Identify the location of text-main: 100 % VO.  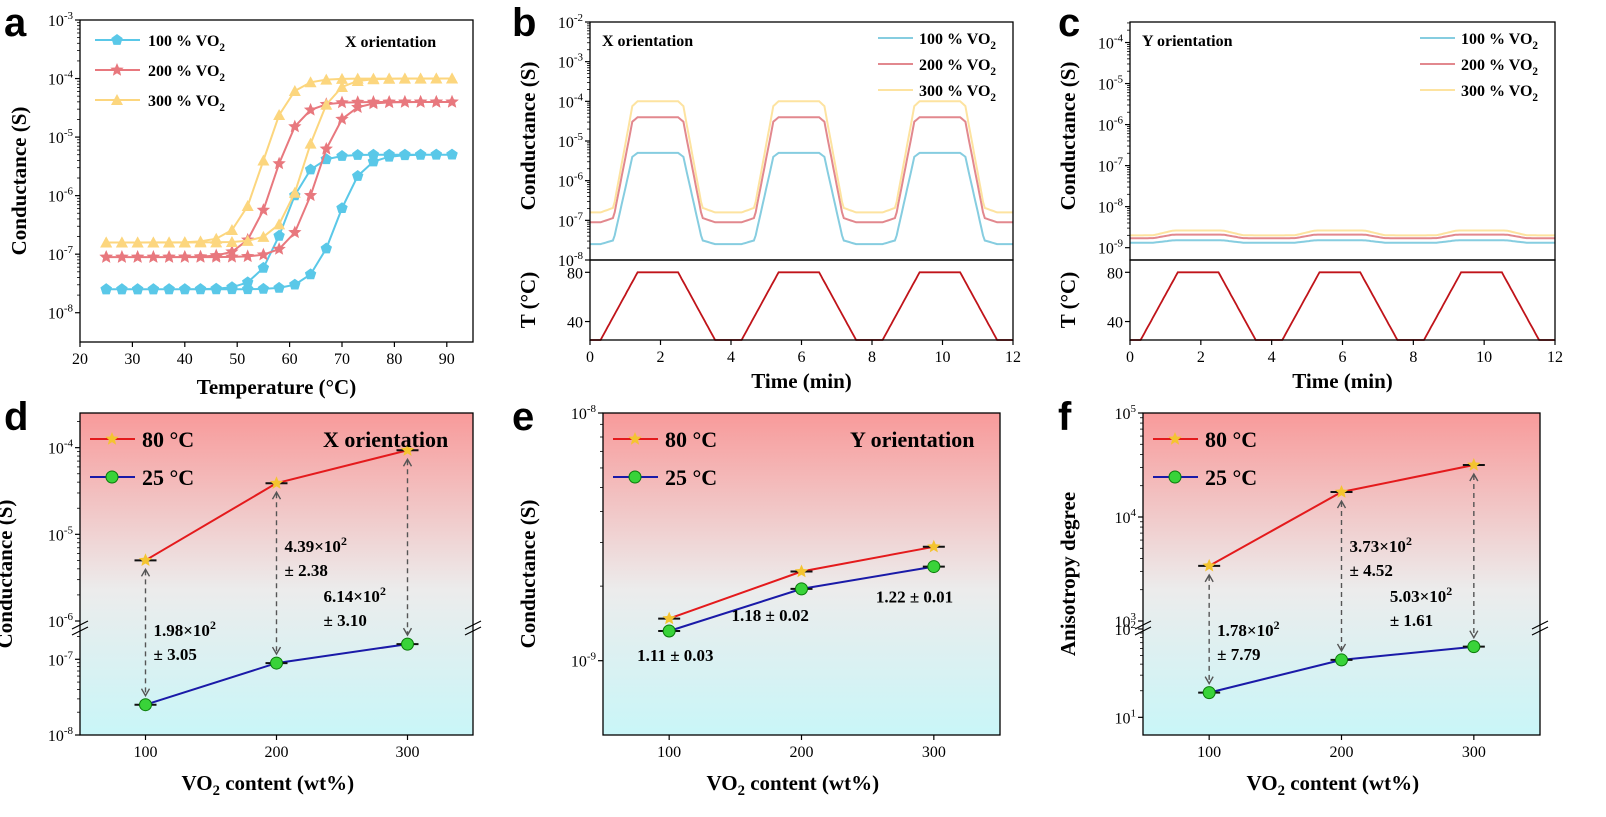
(954, 39).